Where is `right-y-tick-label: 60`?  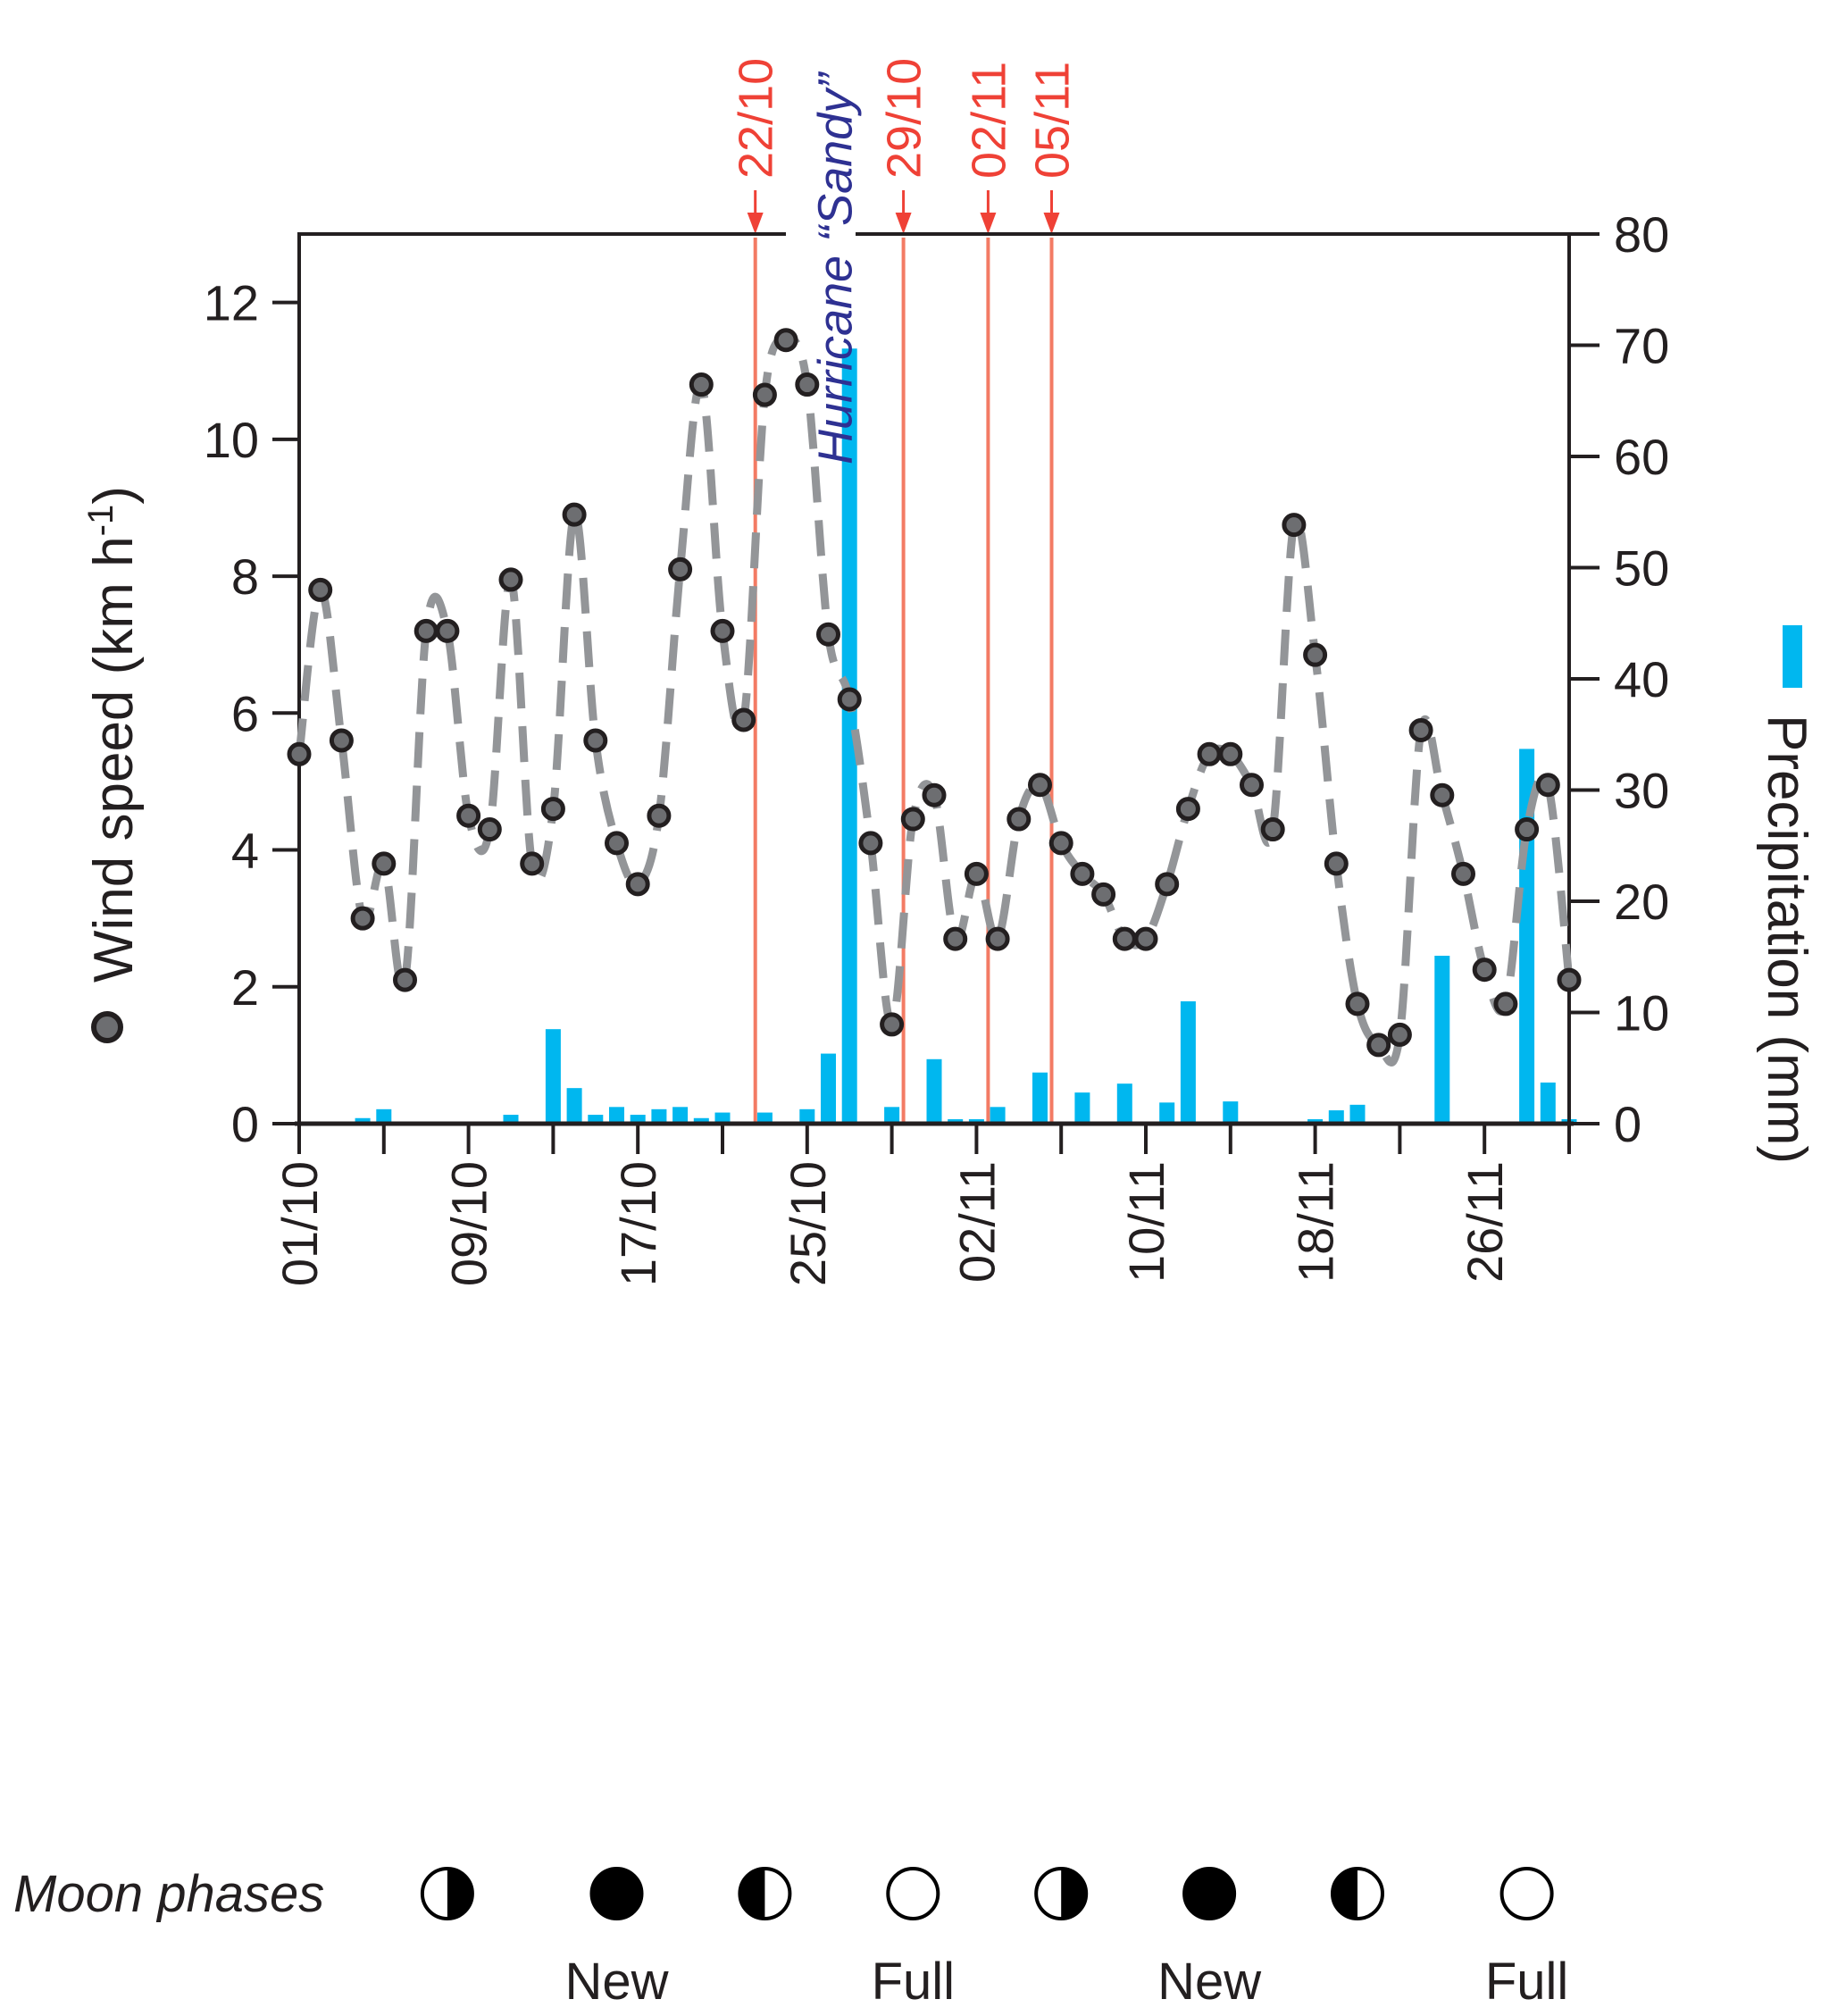 right-y-tick-label: 60 is located at coordinates (1642, 457).